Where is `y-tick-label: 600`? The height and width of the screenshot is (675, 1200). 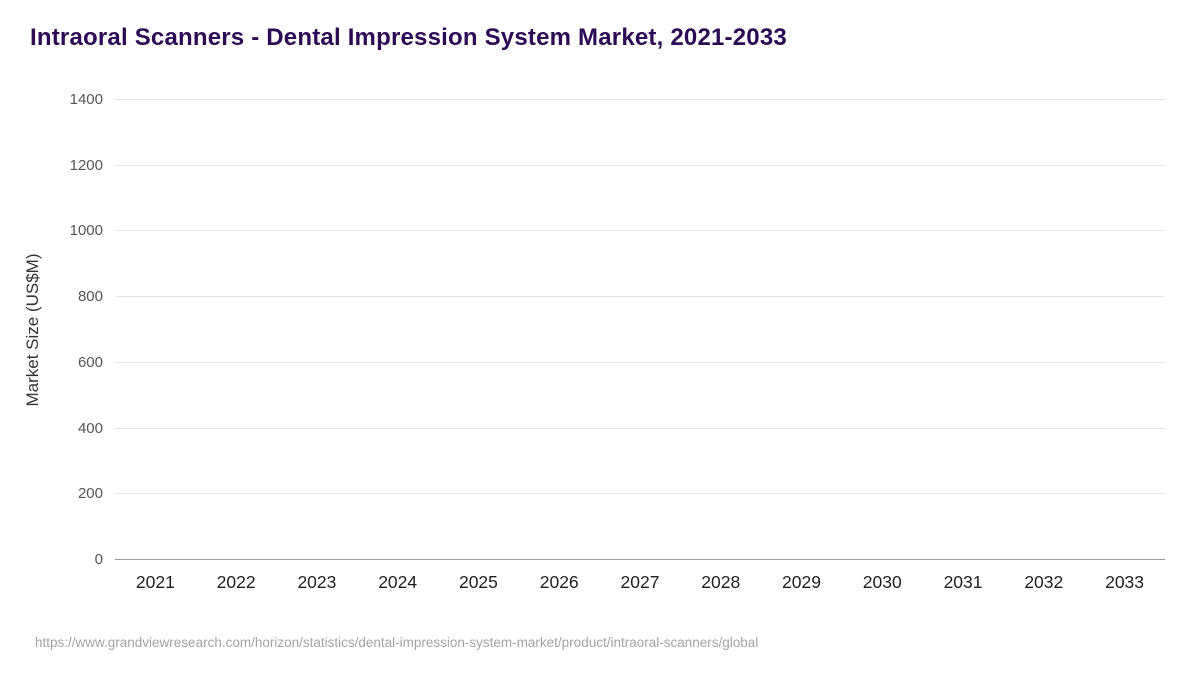 y-tick-label: 600 is located at coordinates (90, 362).